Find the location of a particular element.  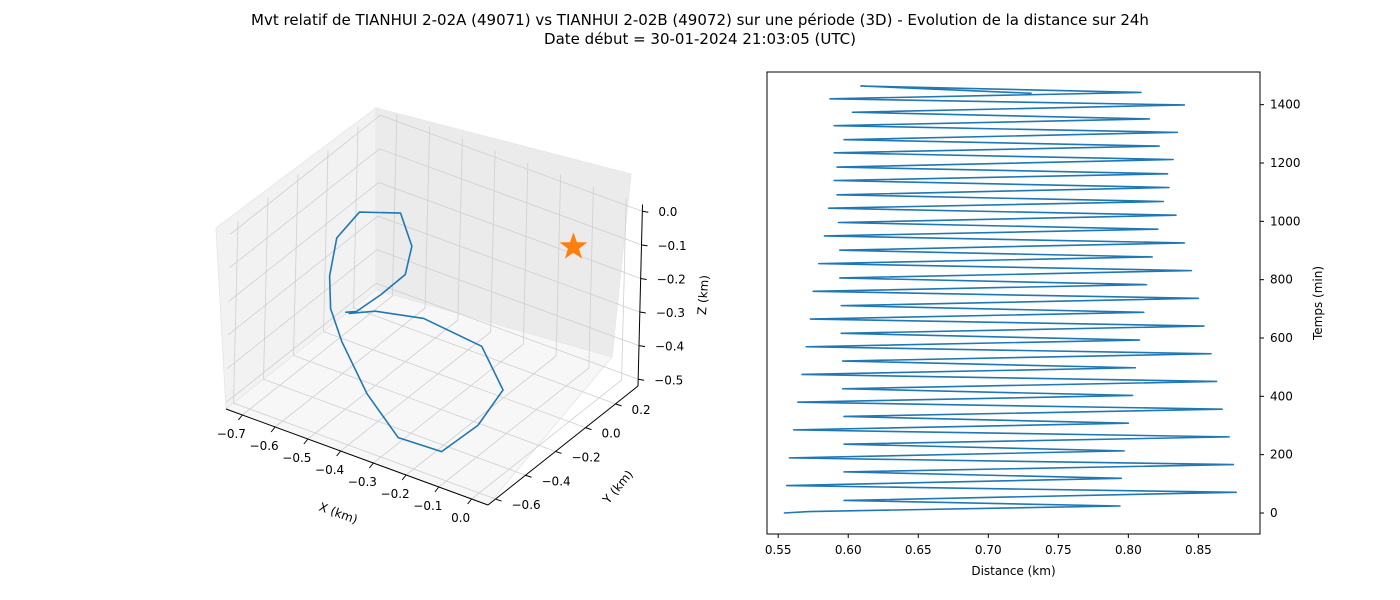

x-tick-label-3d: −0.4 is located at coordinates (329, 470).